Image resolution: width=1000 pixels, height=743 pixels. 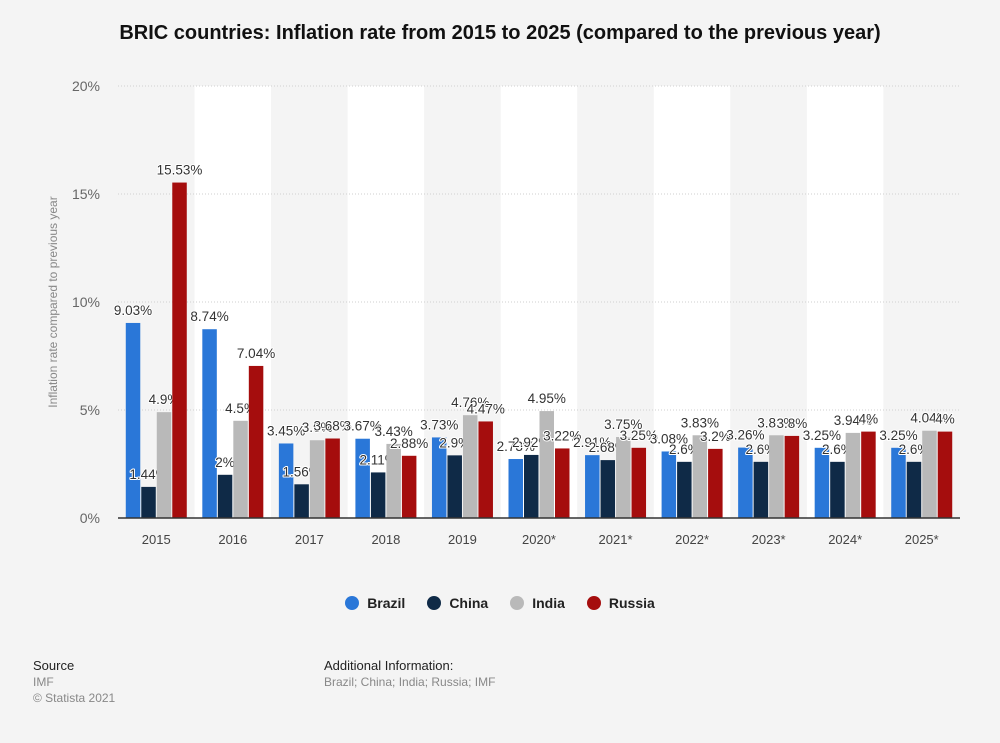 I want to click on legend-label-russia: Russia, so click(x=631, y=603).